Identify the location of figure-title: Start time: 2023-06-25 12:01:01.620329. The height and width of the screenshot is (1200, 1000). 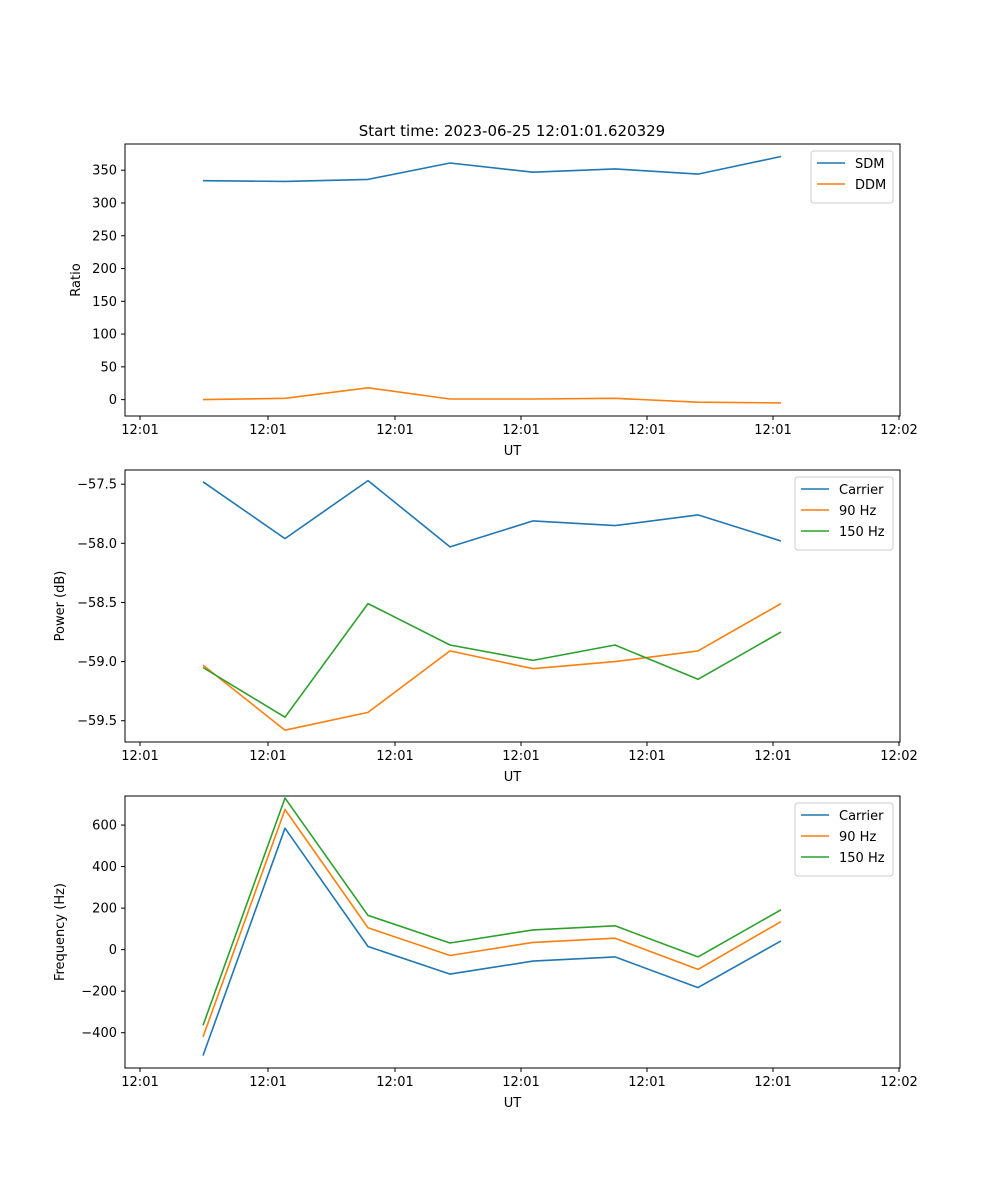
(512, 131).